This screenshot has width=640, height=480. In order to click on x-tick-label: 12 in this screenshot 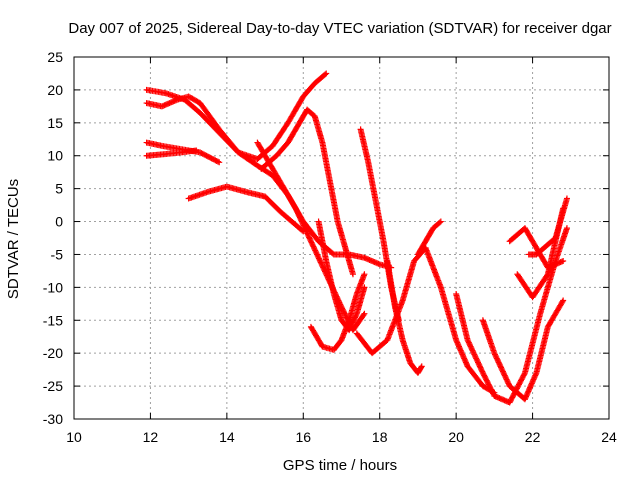, I will do `click(151, 437)`.